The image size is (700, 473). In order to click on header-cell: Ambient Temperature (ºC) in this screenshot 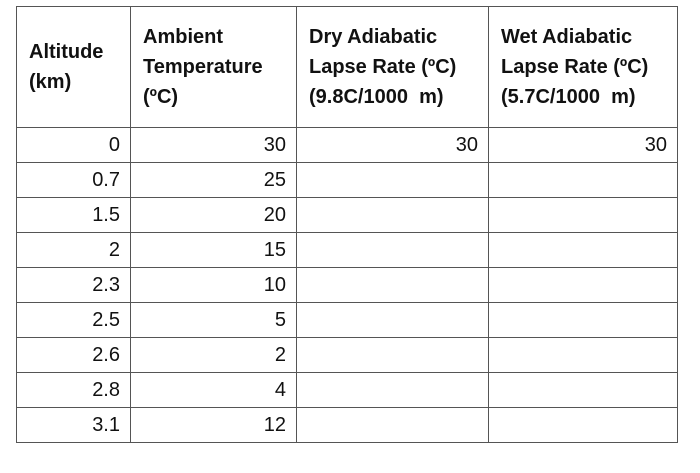, I will do `click(213, 67)`.